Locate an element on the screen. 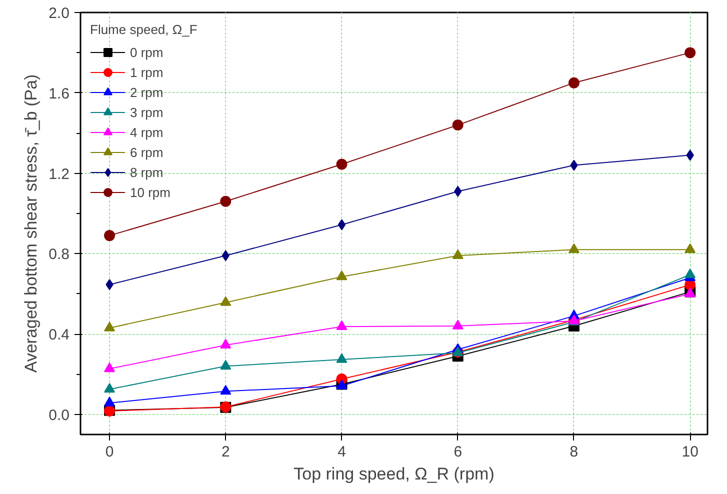 Image resolution: width=727 pixels, height=494 pixels. y-tick-label: 2.0 is located at coordinates (59, 13).